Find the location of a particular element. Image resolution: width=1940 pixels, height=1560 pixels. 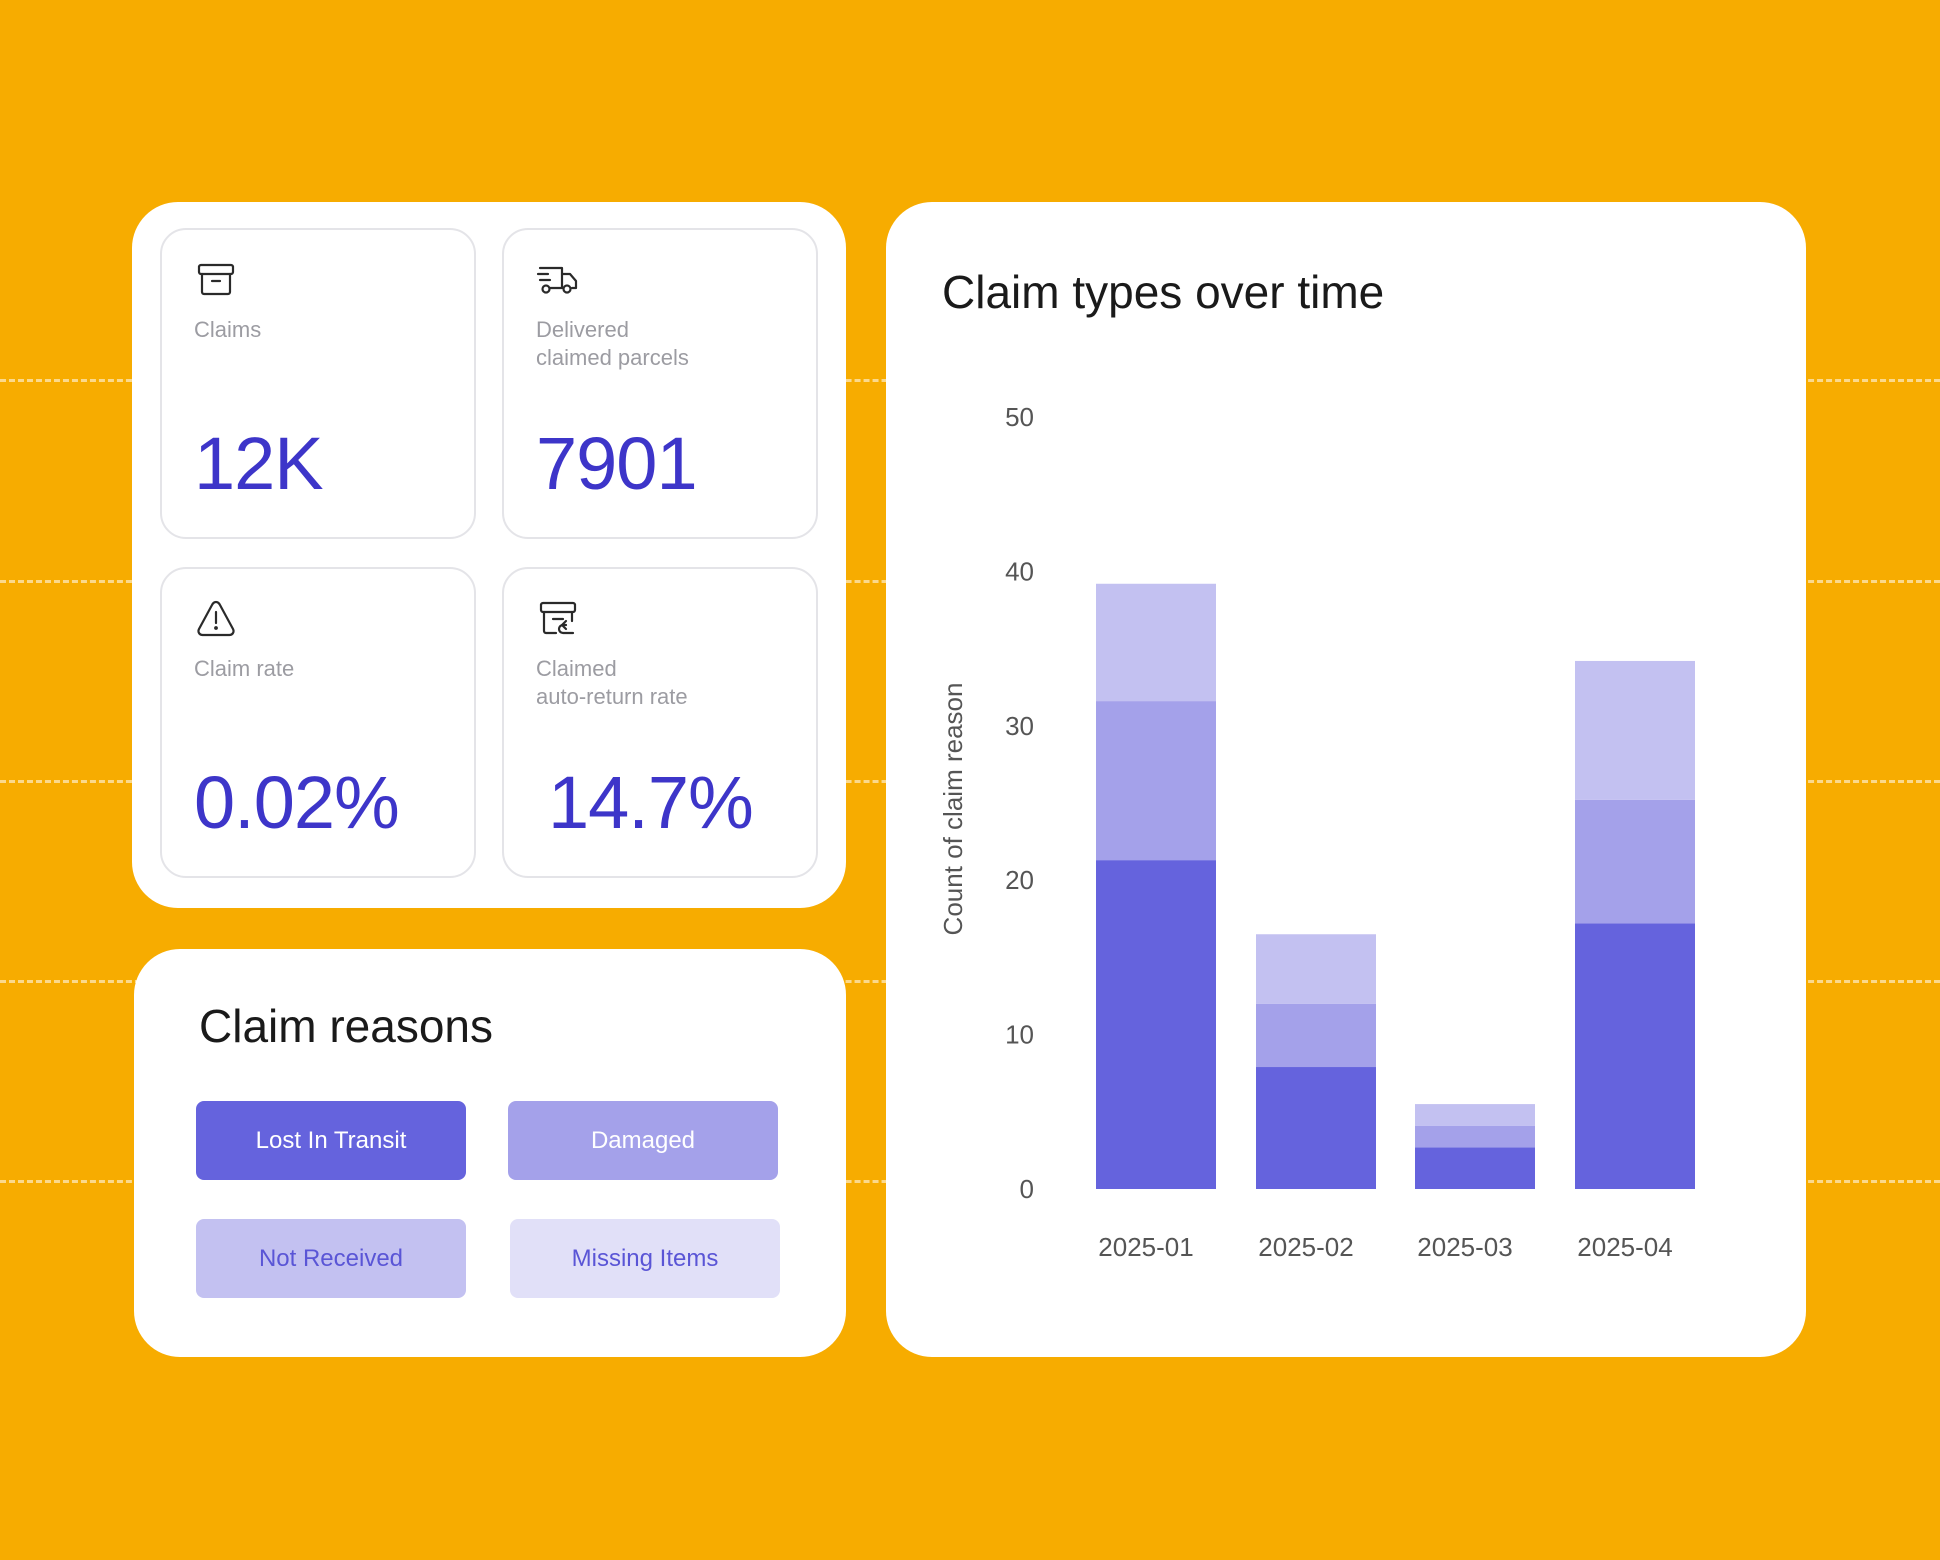

reason-not-received-button: Not Received is located at coordinates (331, 1258).